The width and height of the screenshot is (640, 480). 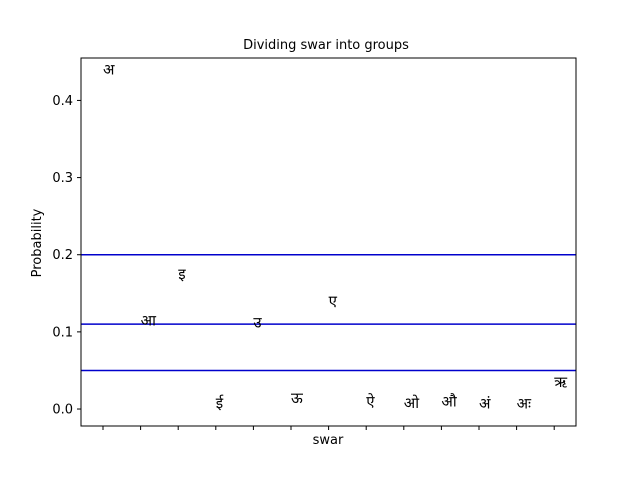 I want to click on x-axis-ticks, so click(x=328, y=428).